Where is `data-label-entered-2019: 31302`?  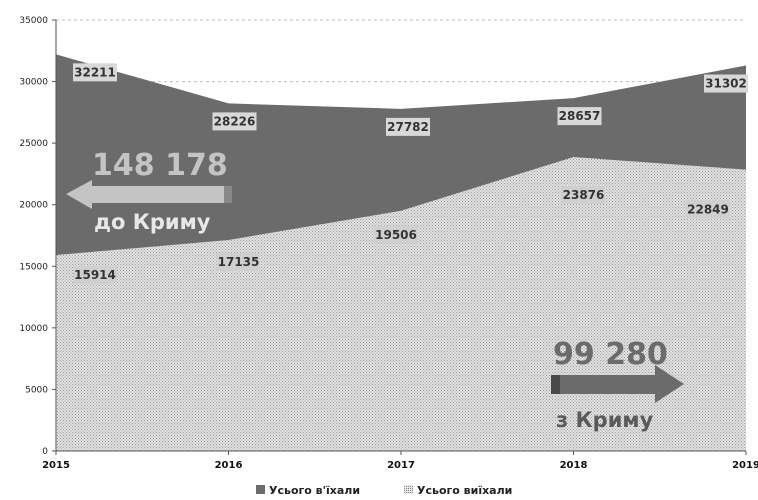
data-label-entered-2019: 31302 is located at coordinates (726, 83).